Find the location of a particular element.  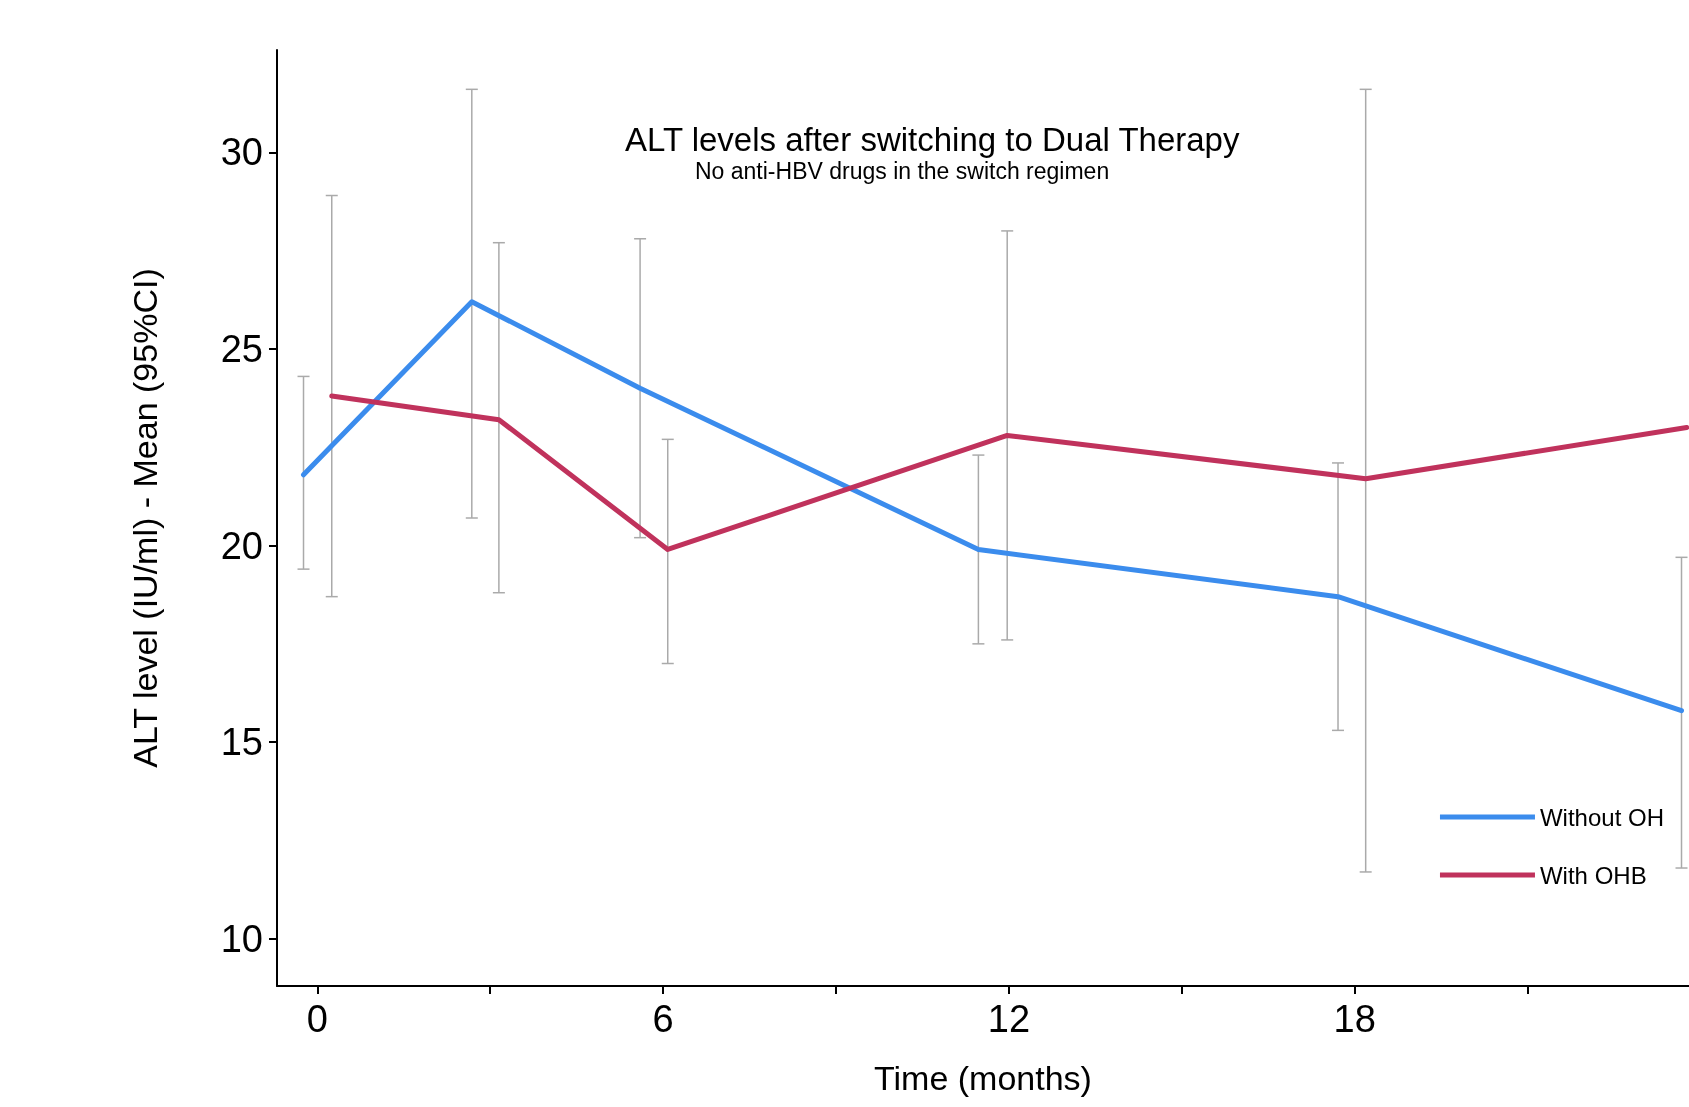

legend-label: Without OH is located at coordinates (1601, 817).